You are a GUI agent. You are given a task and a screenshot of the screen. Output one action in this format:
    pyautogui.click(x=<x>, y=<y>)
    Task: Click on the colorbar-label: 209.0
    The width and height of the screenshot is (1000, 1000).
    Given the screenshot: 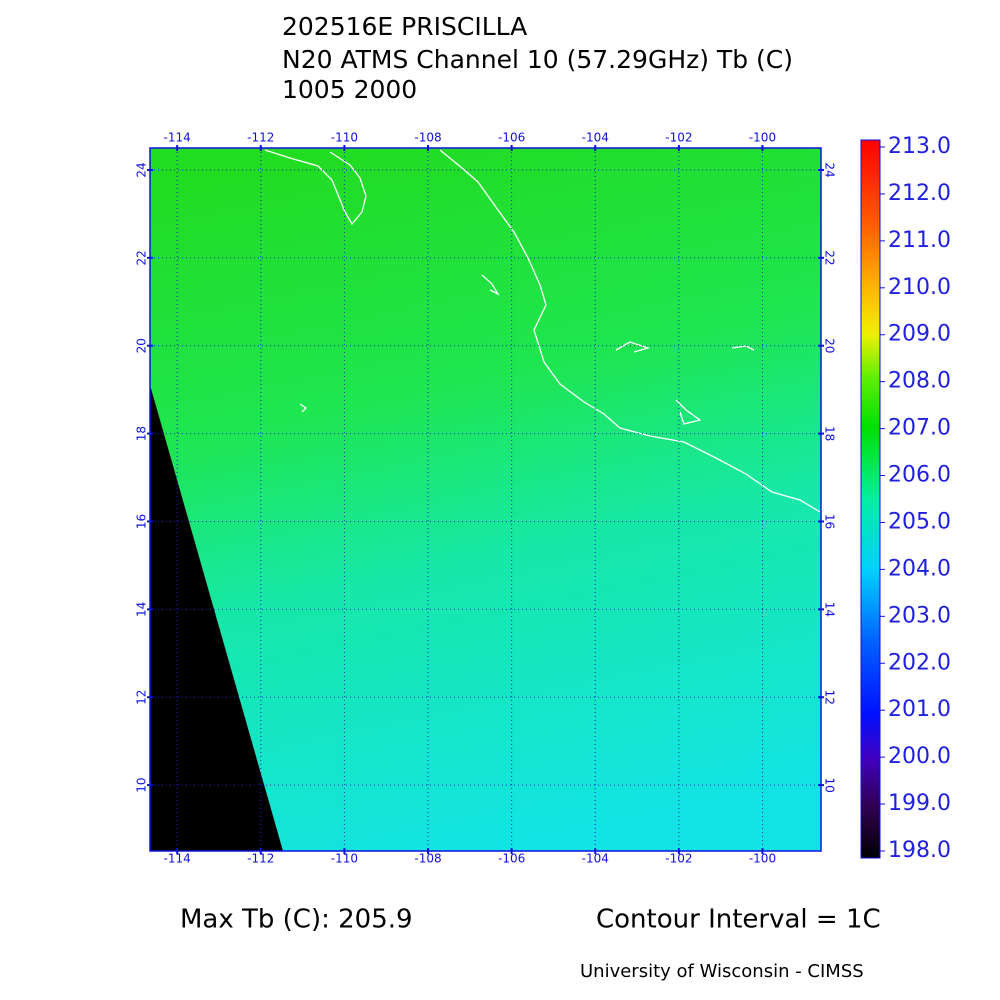 What is the action you would take?
    pyautogui.click(x=919, y=334)
    